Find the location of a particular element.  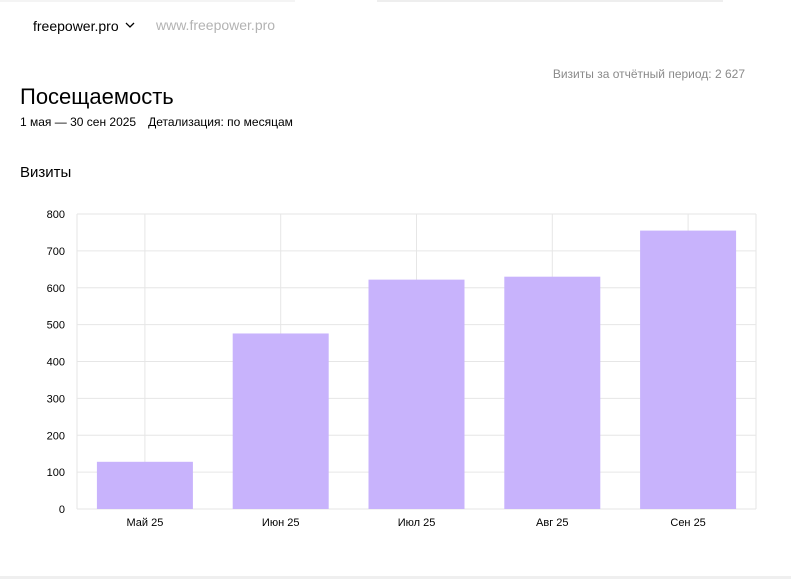

y-tick-label: 600 is located at coordinates (56, 289).